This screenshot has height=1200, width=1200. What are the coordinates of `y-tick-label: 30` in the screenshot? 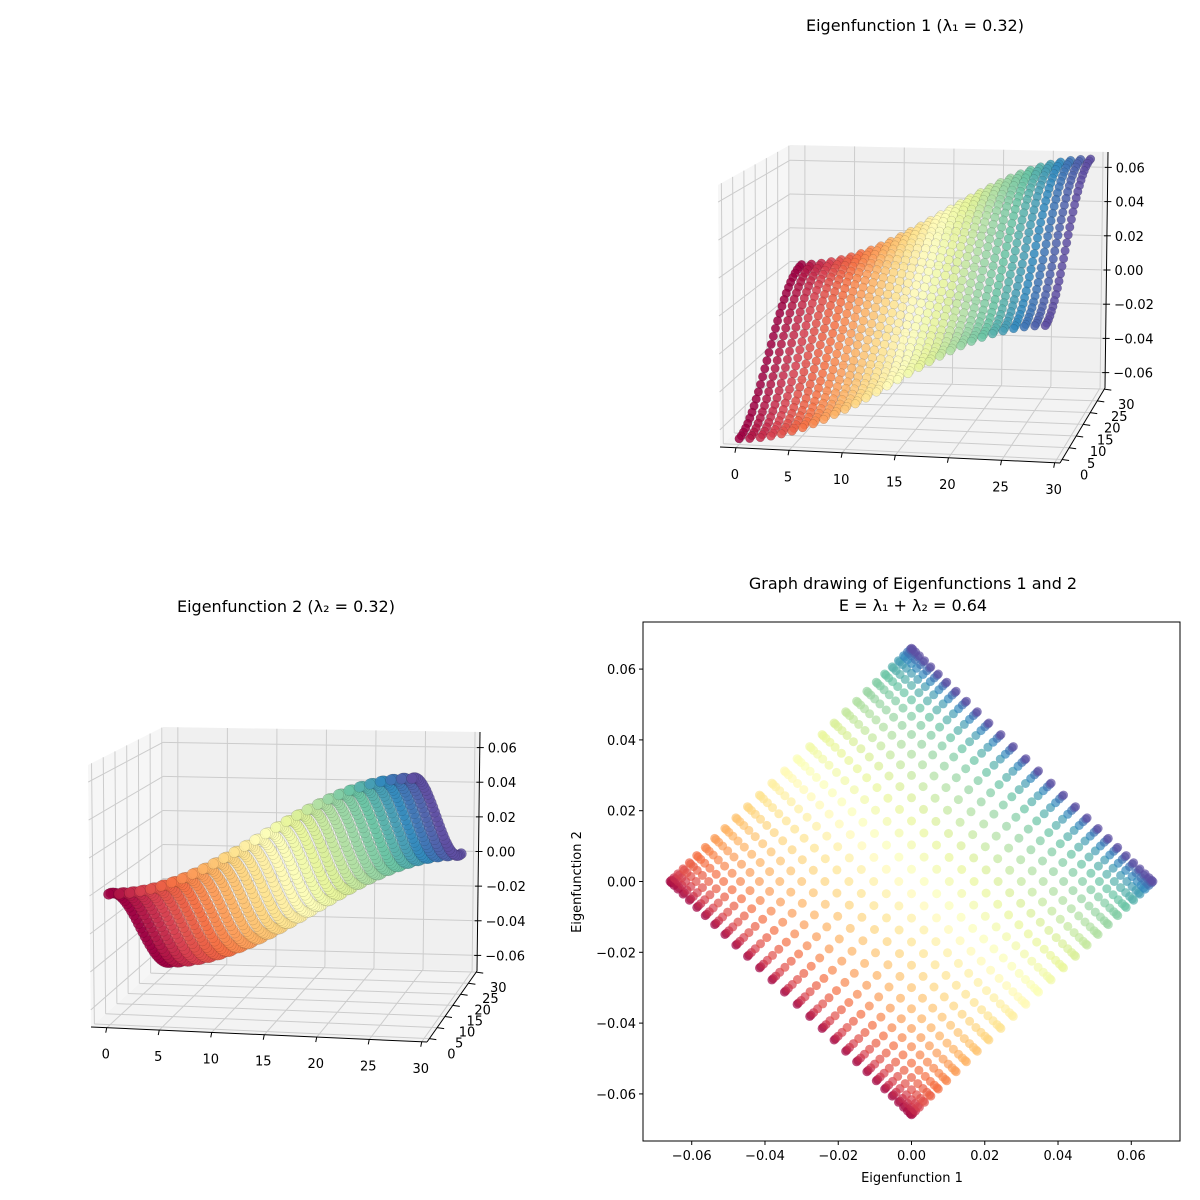 It's located at (498, 988).